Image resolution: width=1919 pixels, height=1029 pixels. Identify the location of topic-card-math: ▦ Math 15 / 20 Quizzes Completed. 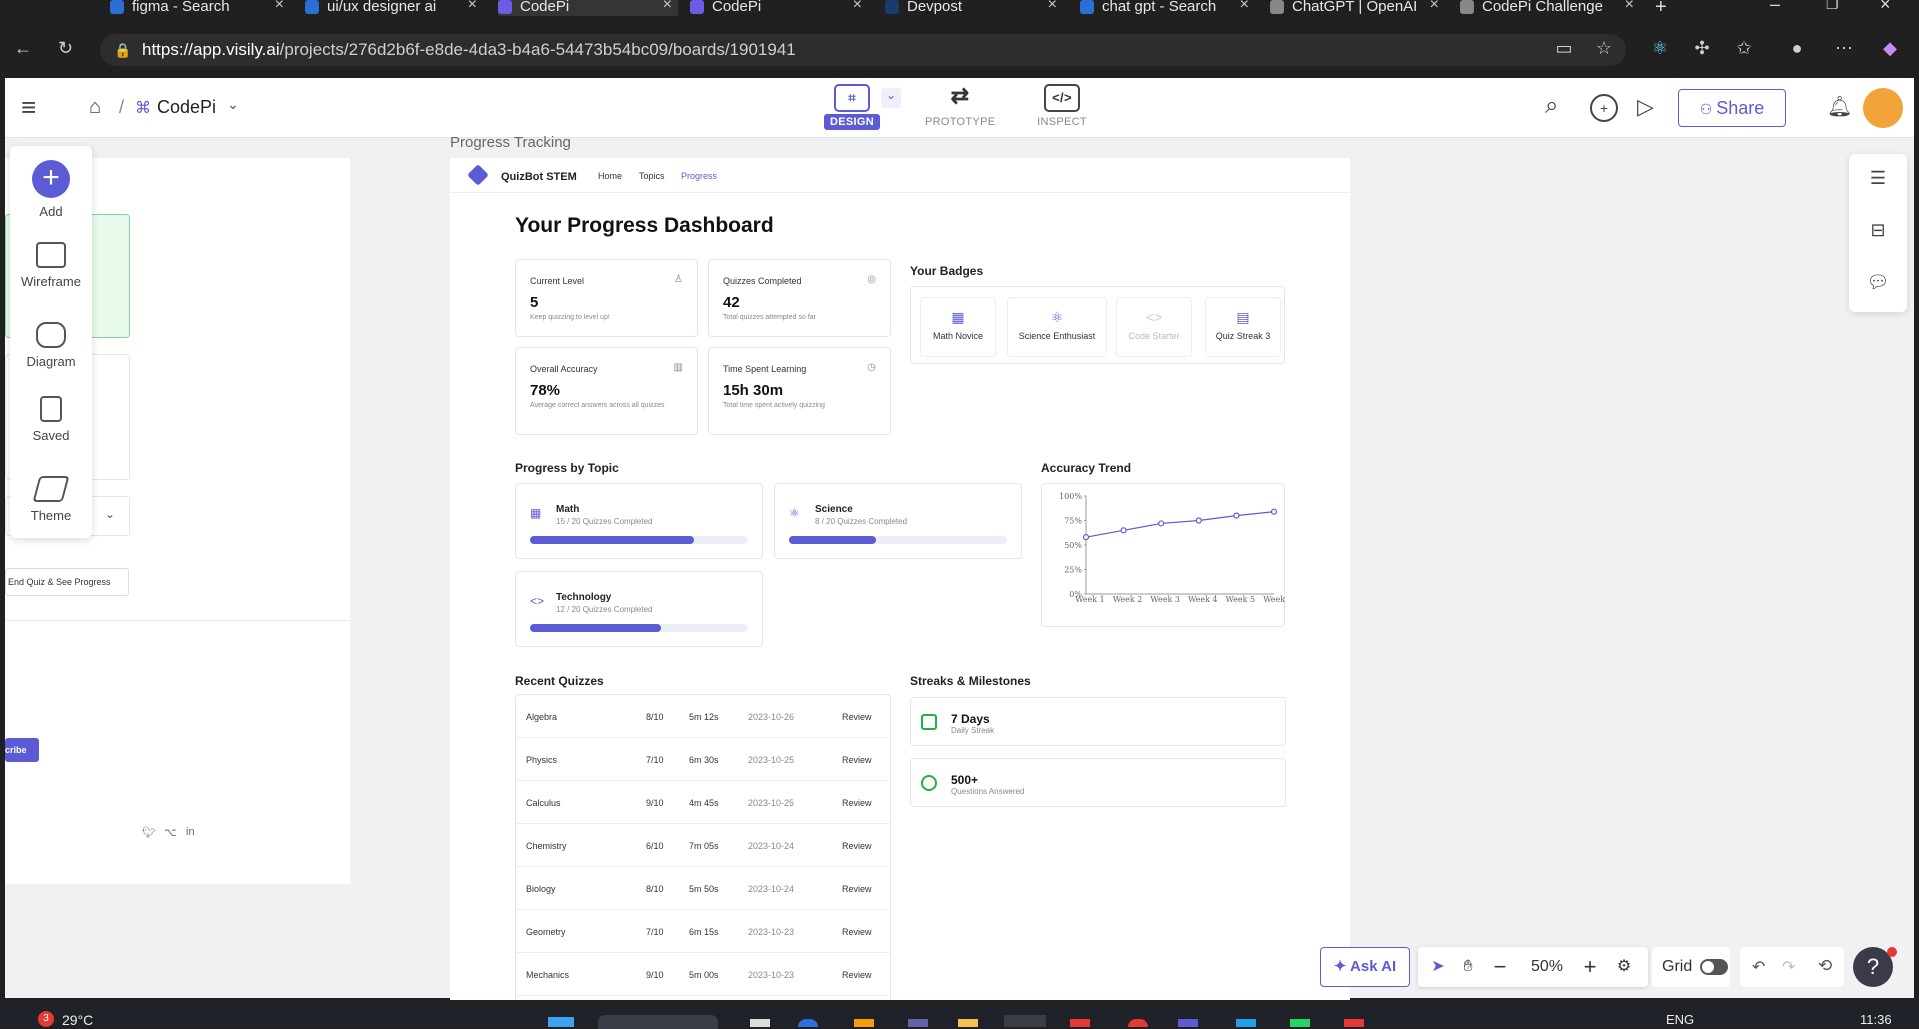
(639, 521).